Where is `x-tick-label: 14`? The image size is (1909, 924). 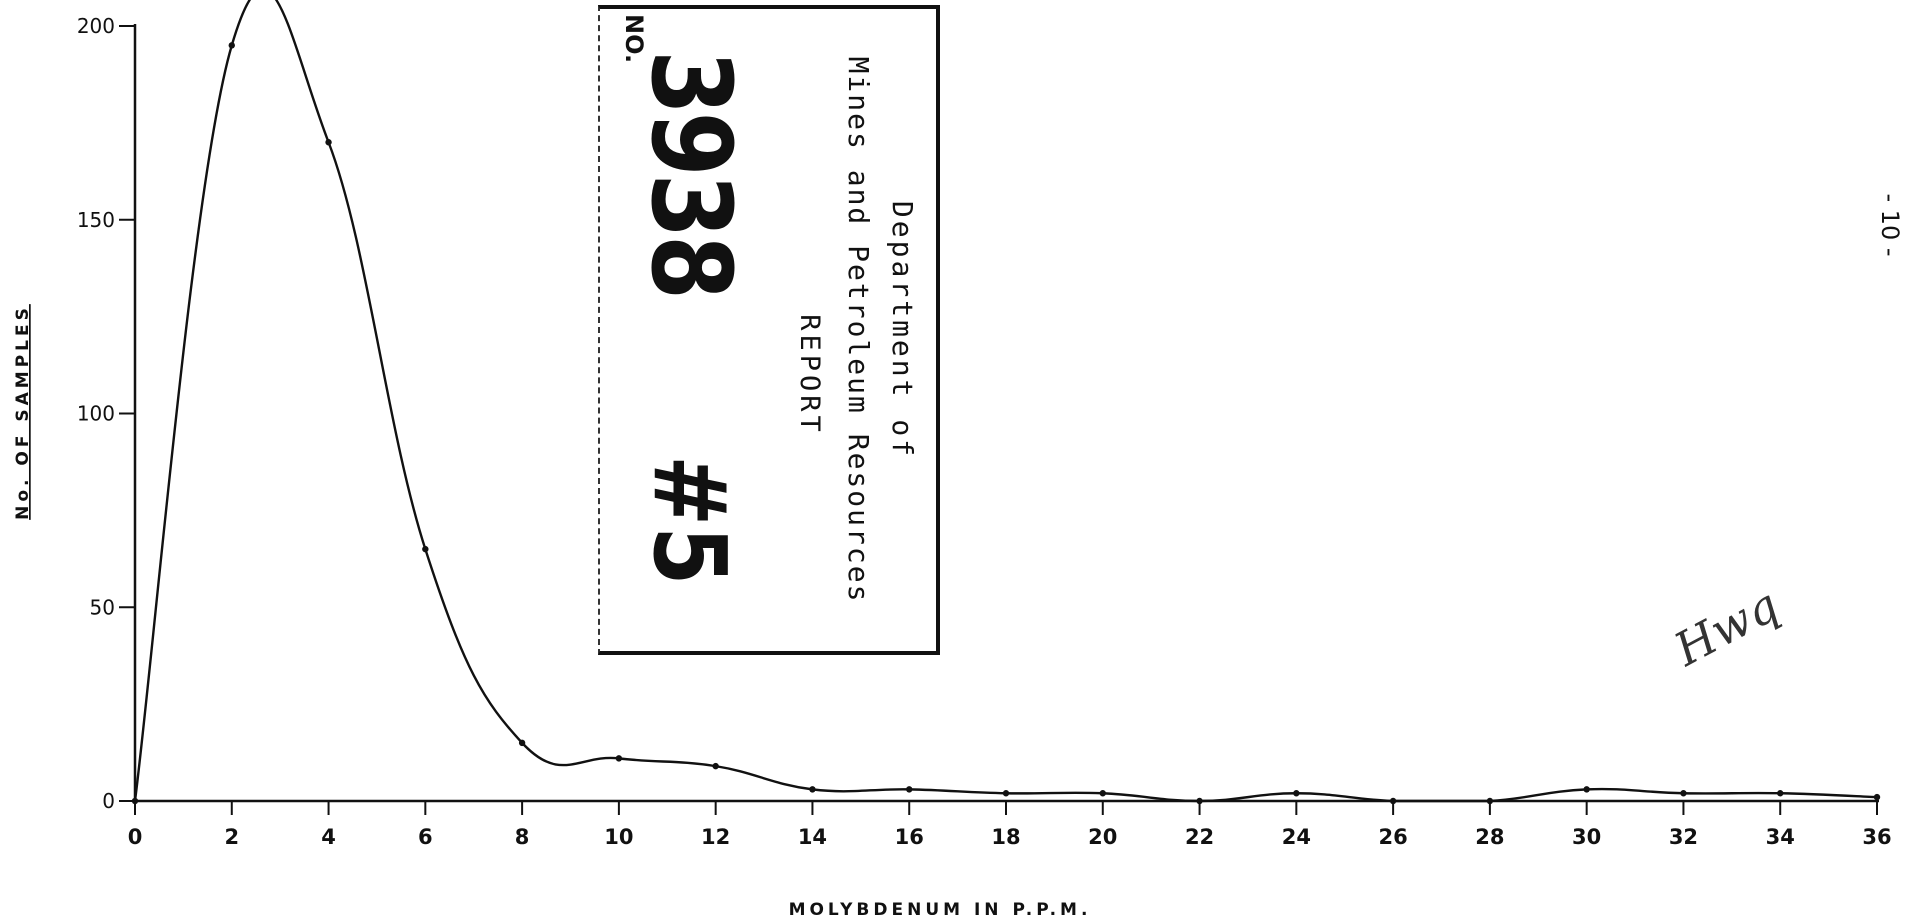
x-tick-label: 14 is located at coordinates (812, 837).